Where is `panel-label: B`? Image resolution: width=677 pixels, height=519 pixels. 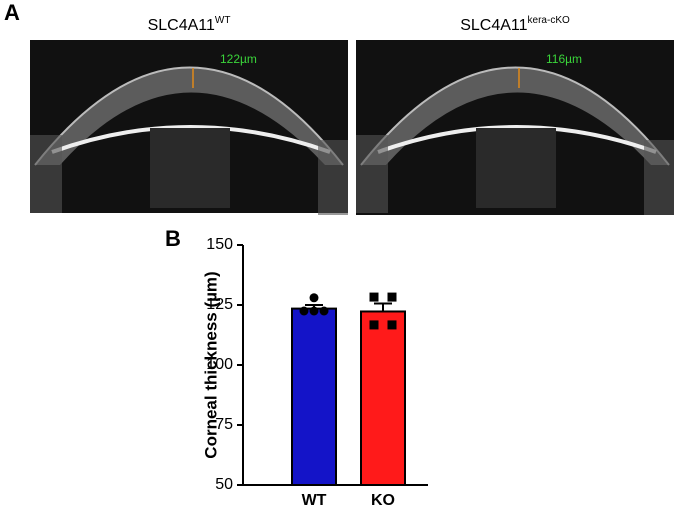
panel-label: B is located at coordinates (173, 238).